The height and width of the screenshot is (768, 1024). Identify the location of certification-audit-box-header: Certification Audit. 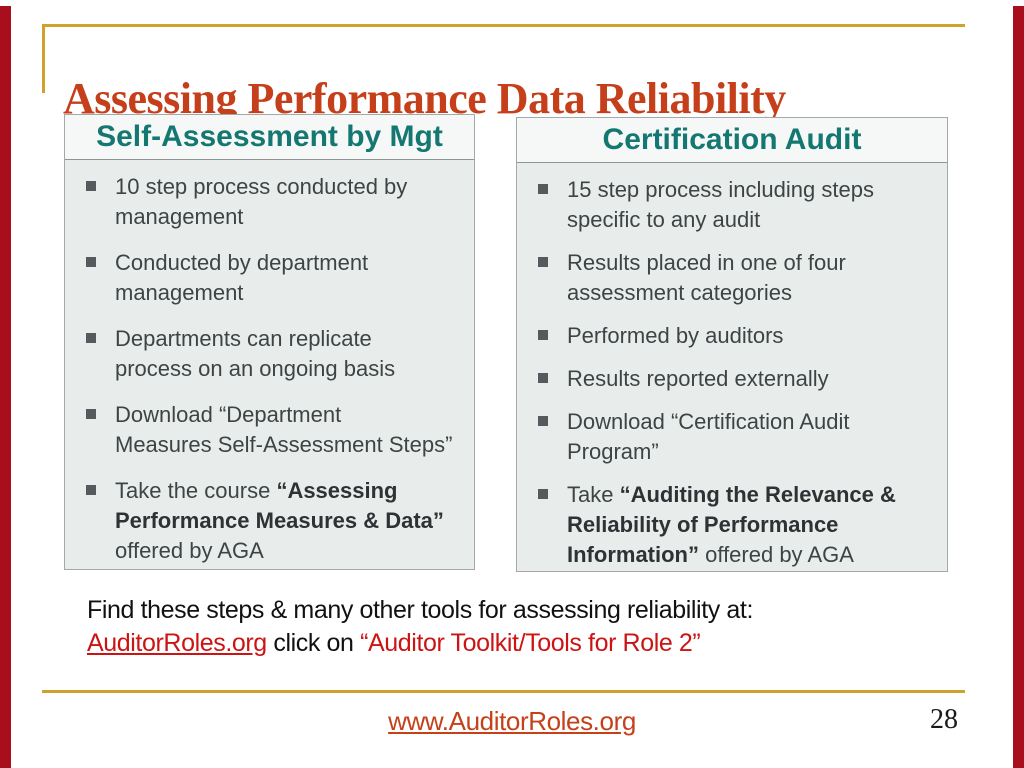
(732, 140).